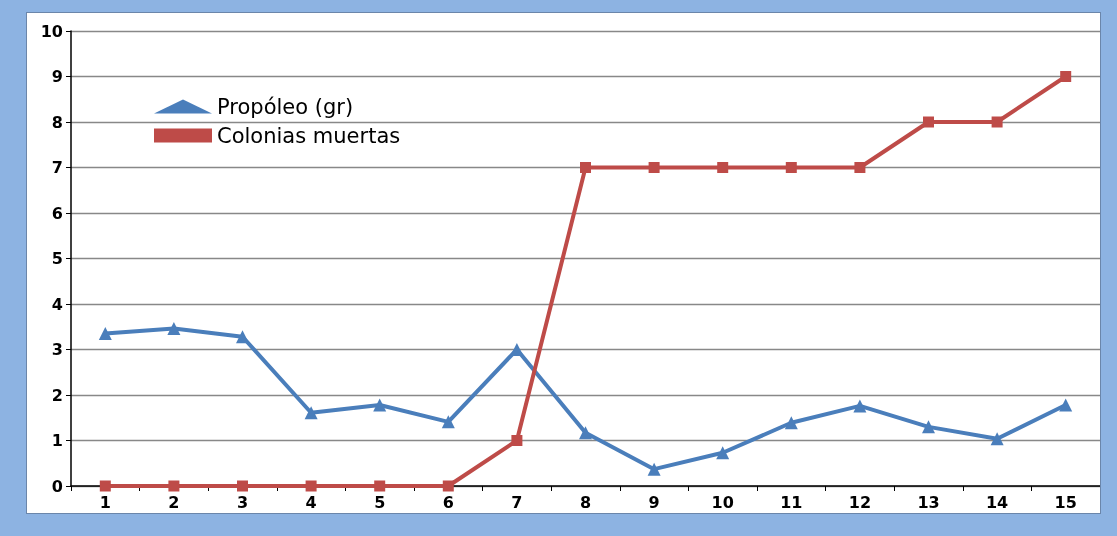 The height and width of the screenshot is (536, 1117). I want to click on y-tick-label: 2, so click(57, 395).